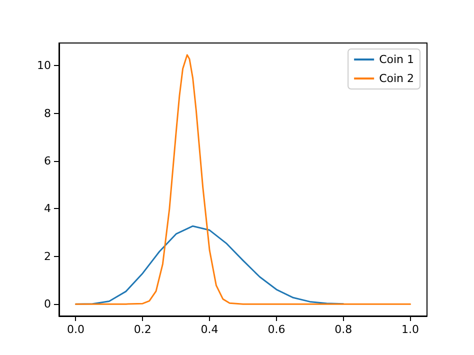 The image size is (474, 355). What do you see at coordinates (47, 113) in the screenshot?
I see `y-tick-label: 8` at bounding box center [47, 113].